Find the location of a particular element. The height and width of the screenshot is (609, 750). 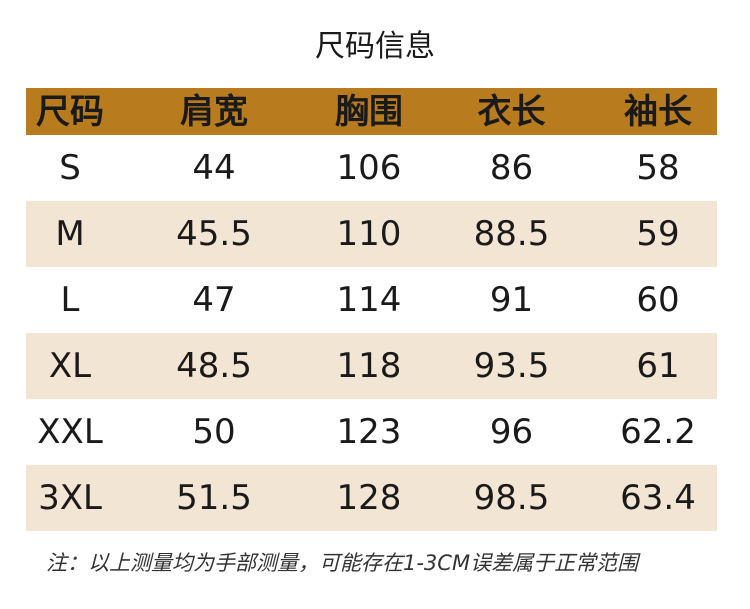

sleeve-cell: 59 is located at coordinates (658, 234).